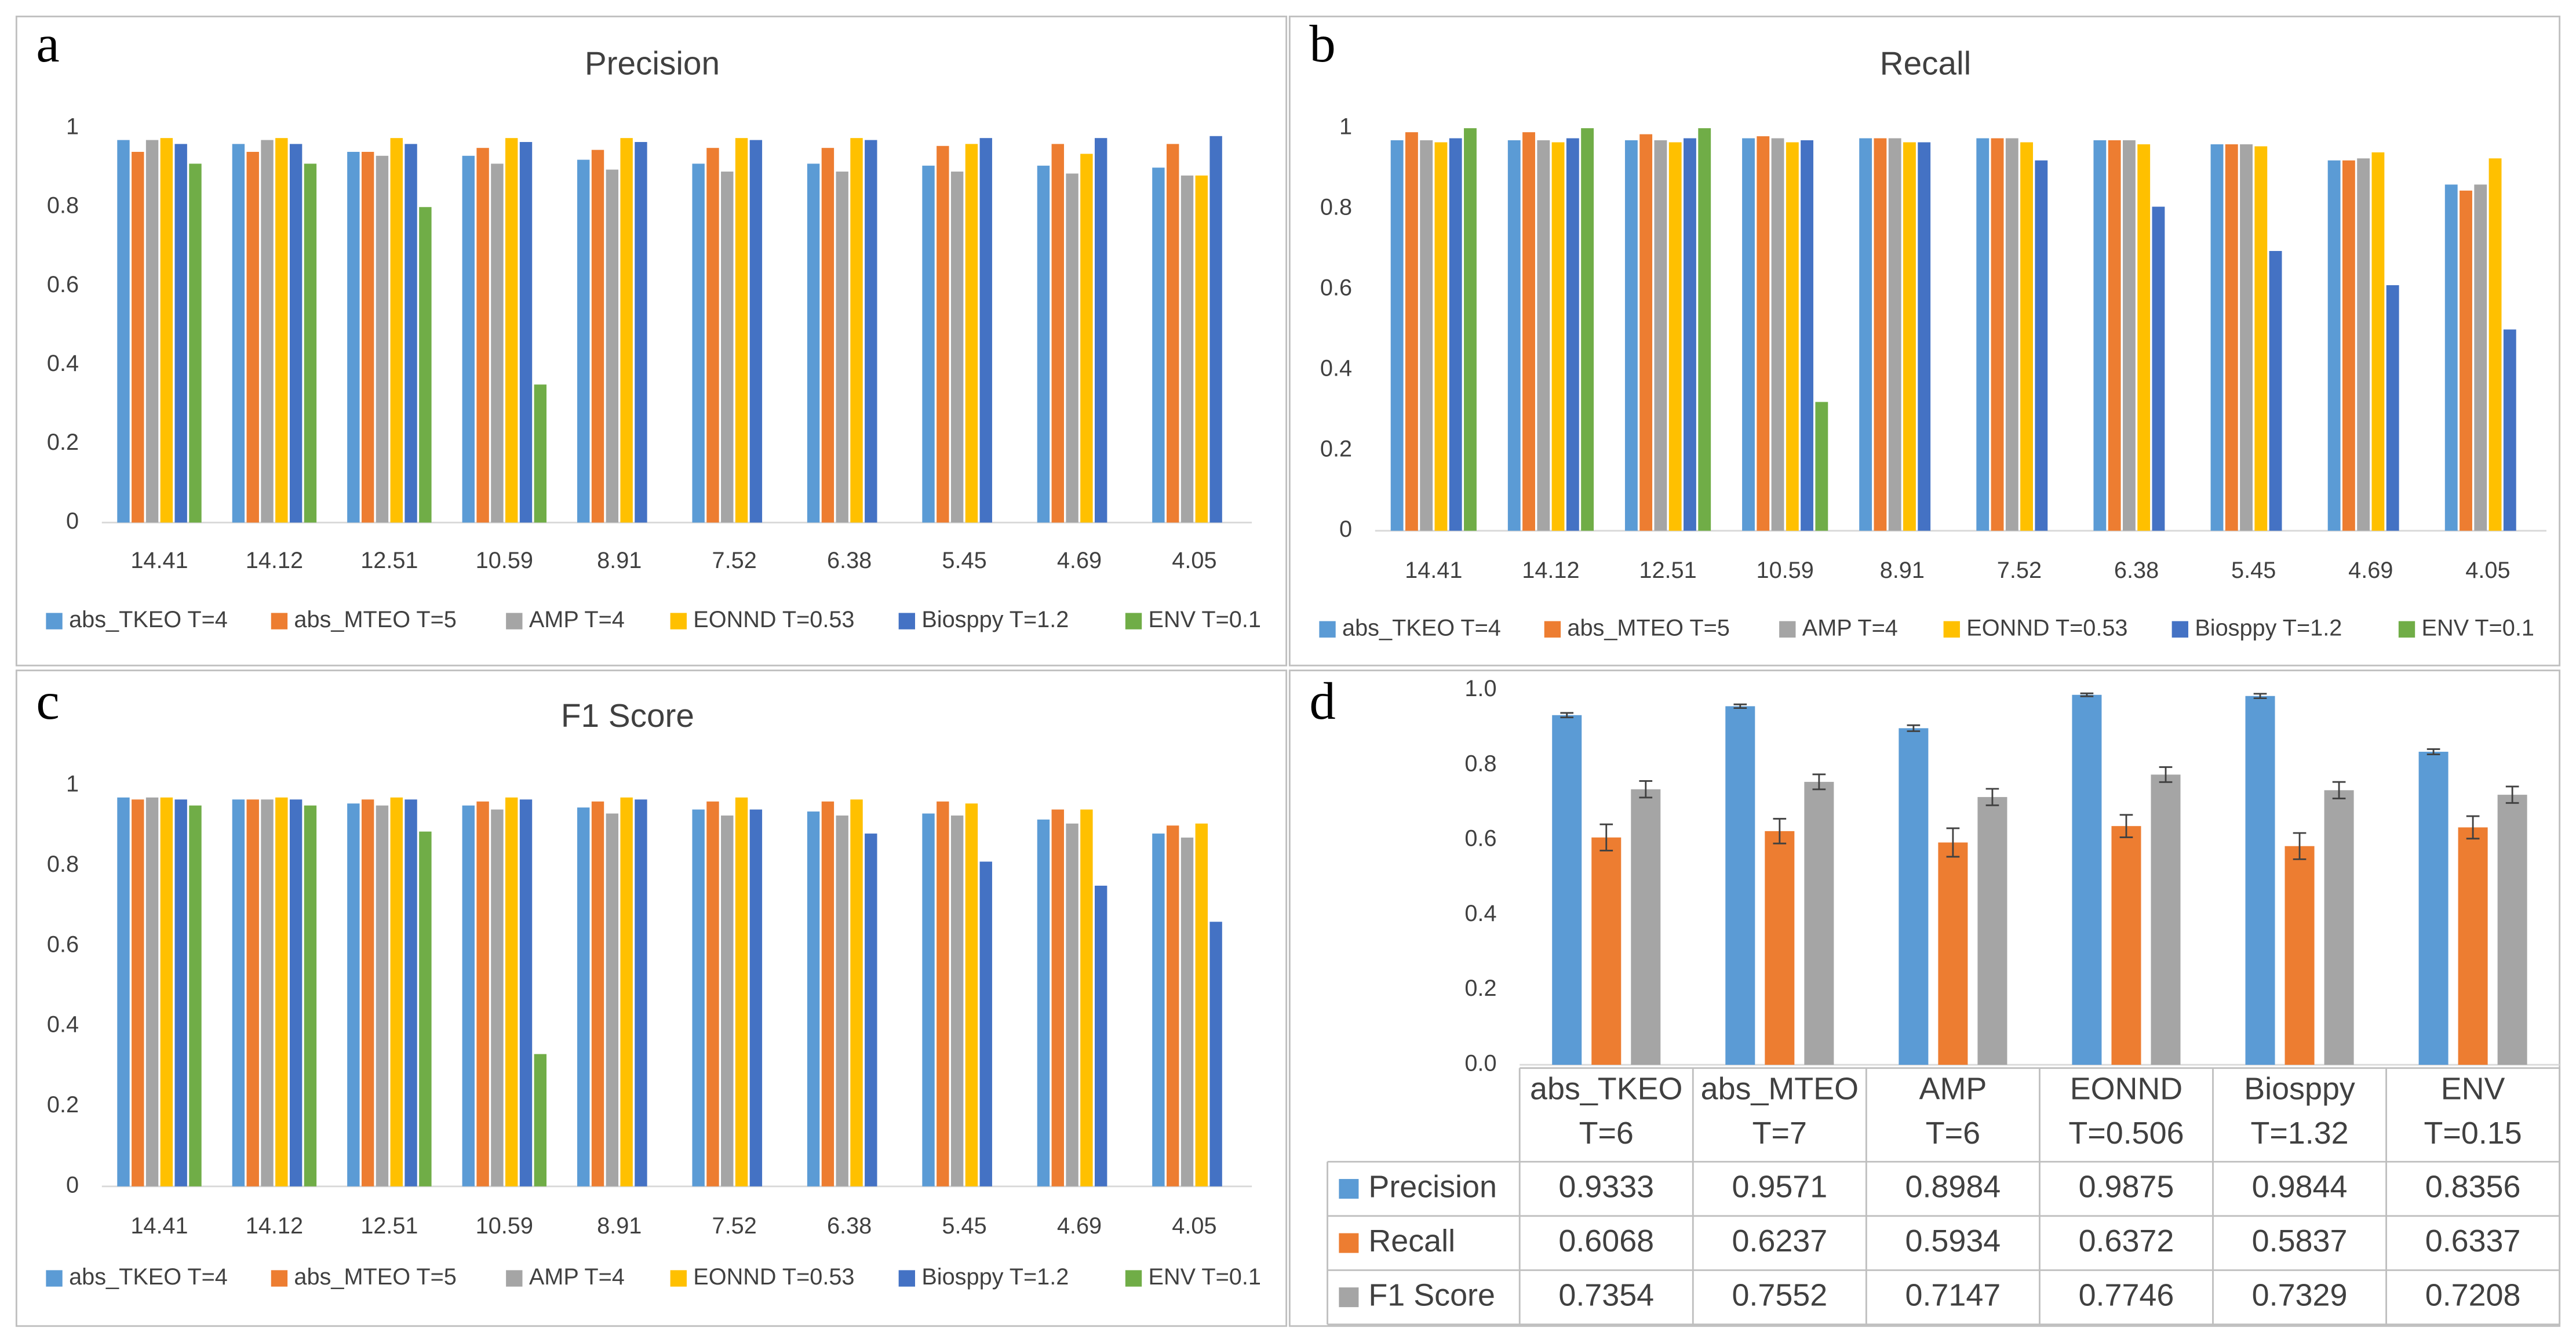 The height and width of the screenshot is (1343, 2576). What do you see at coordinates (375, 1277) in the screenshot?
I see `legend-label: abs_MTEO T=5` at bounding box center [375, 1277].